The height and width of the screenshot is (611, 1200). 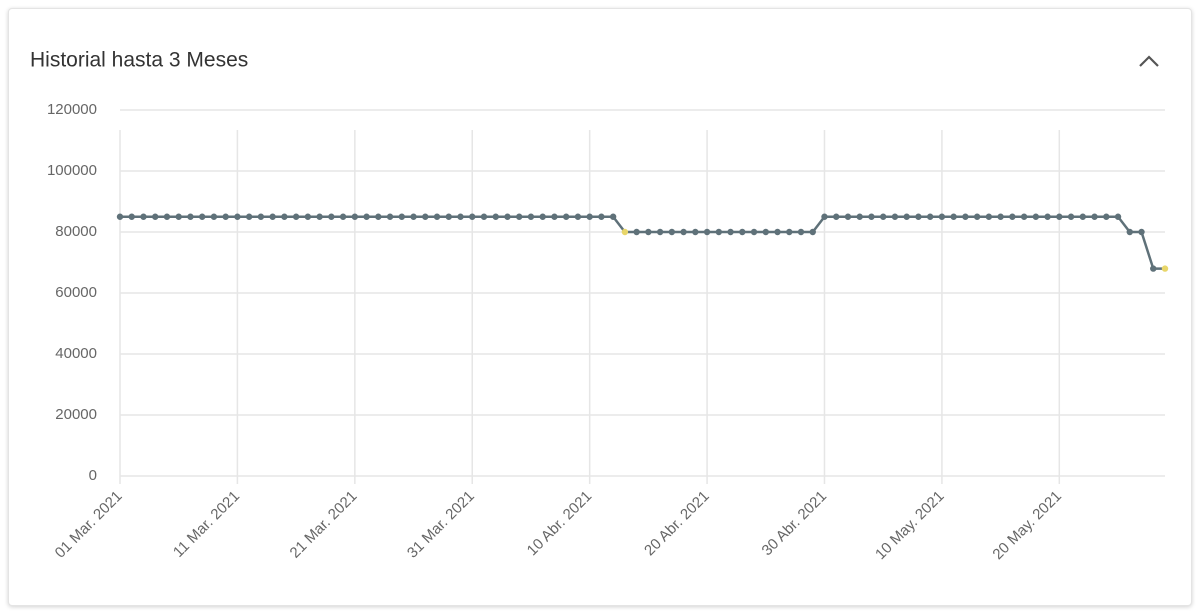 What do you see at coordinates (89, 525) in the screenshot?
I see `x-tick-label: 01 Mar. 2021` at bounding box center [89, 525].